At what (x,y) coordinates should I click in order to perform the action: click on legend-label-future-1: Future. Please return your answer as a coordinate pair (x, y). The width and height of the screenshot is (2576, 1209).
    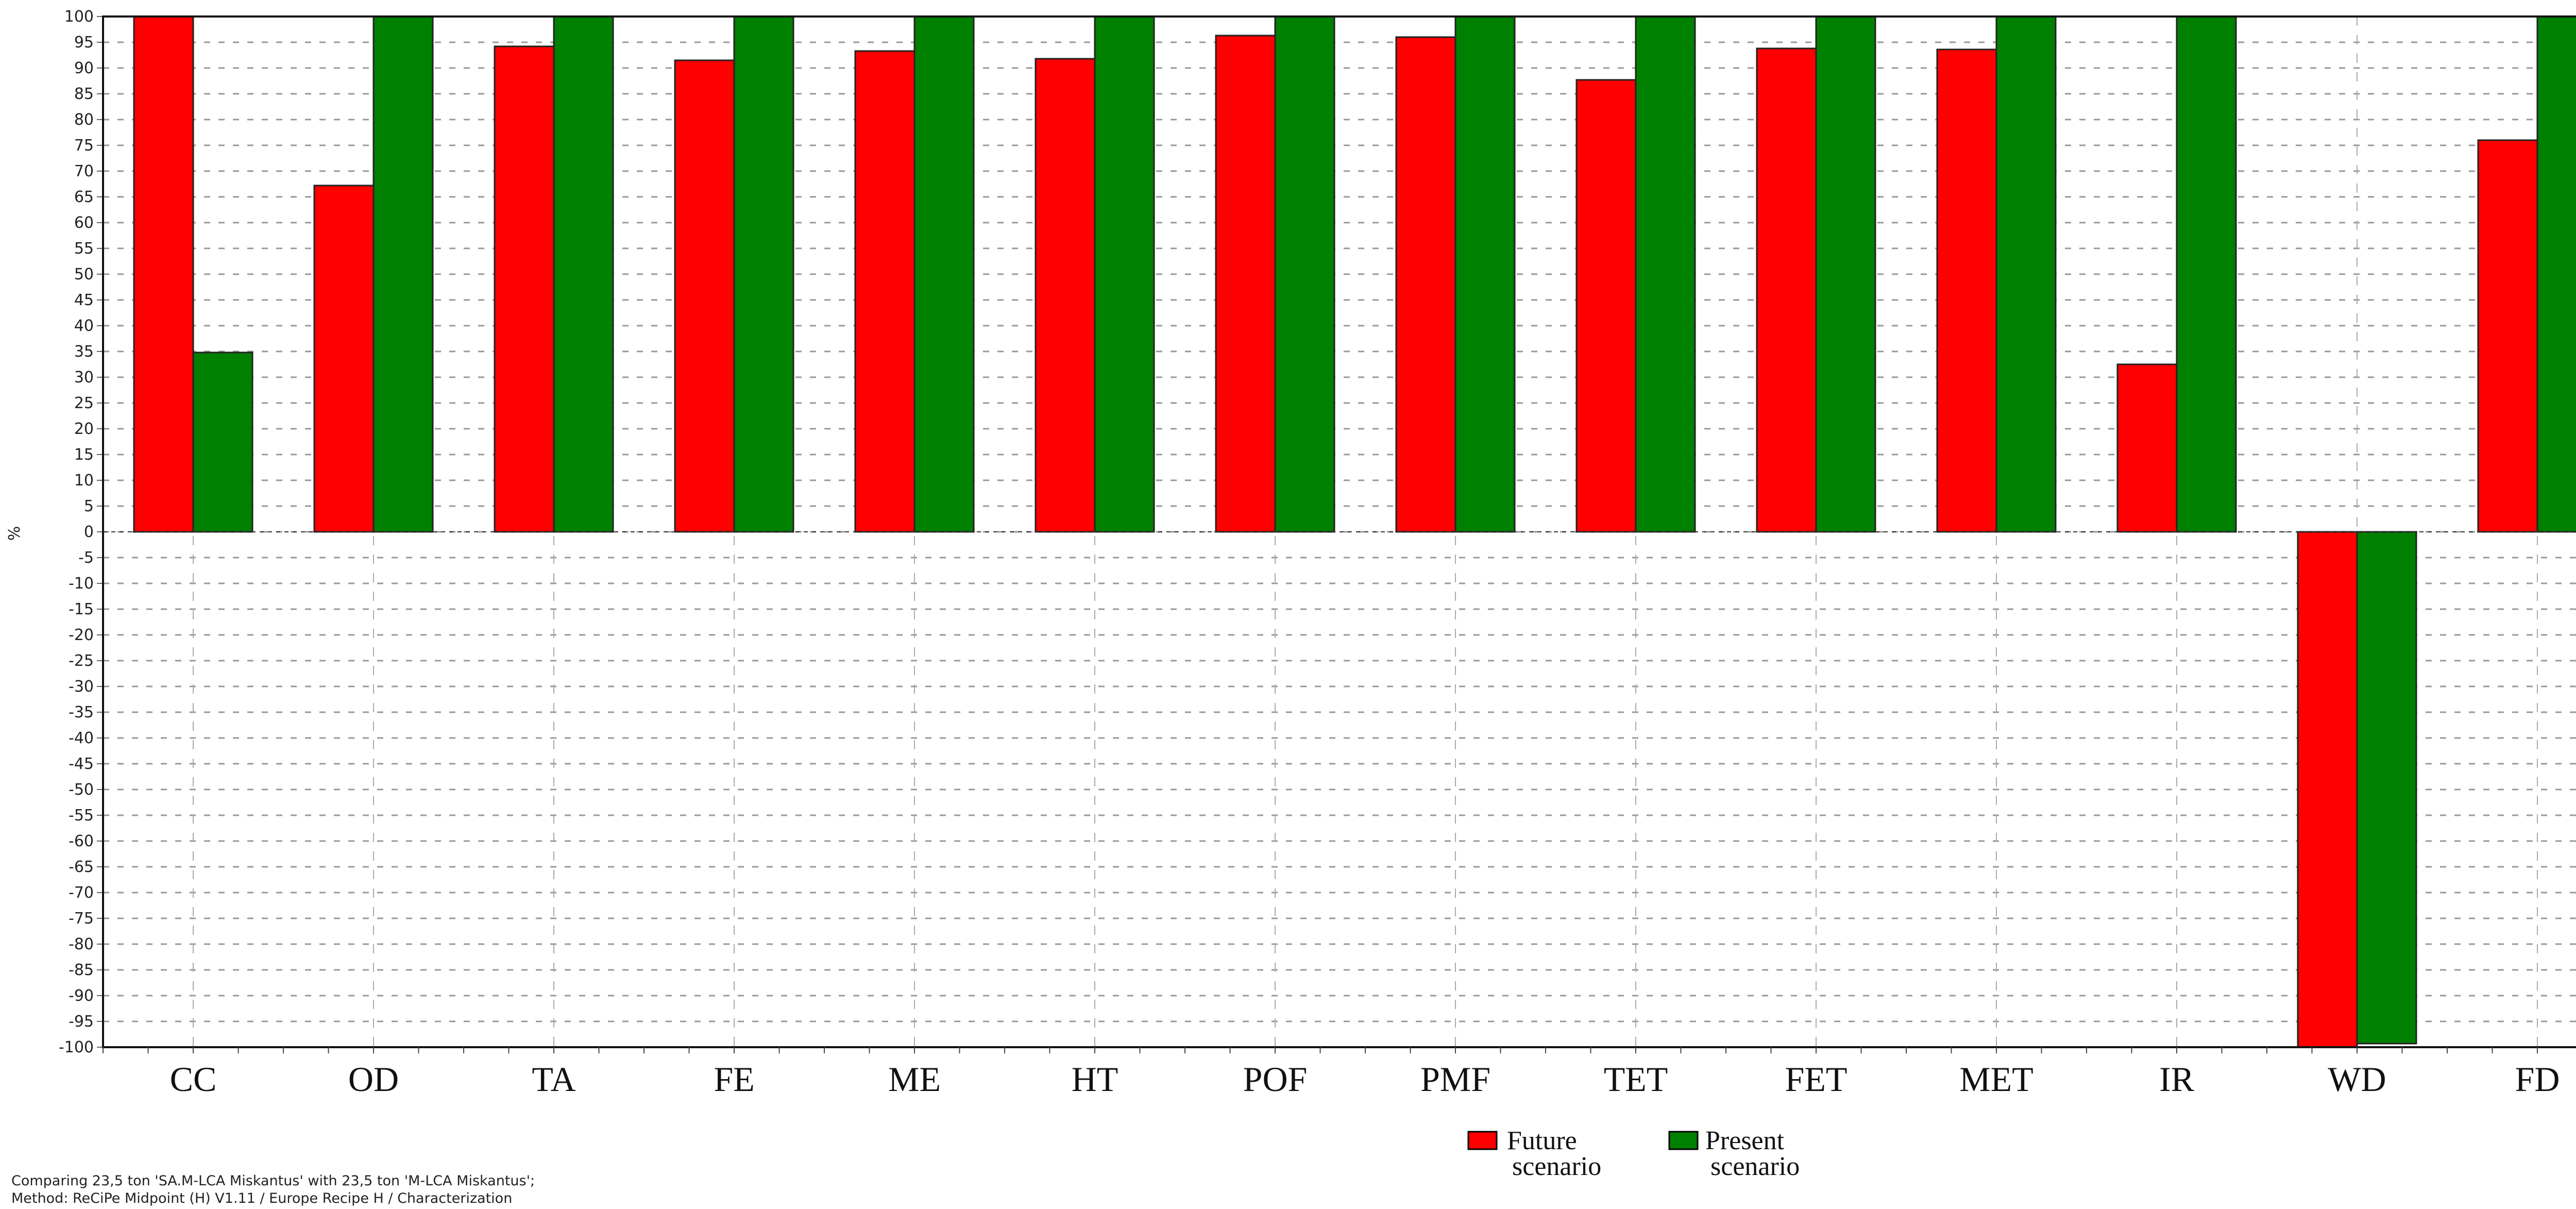
    Looking at the image, I should click on (1542, 1140).